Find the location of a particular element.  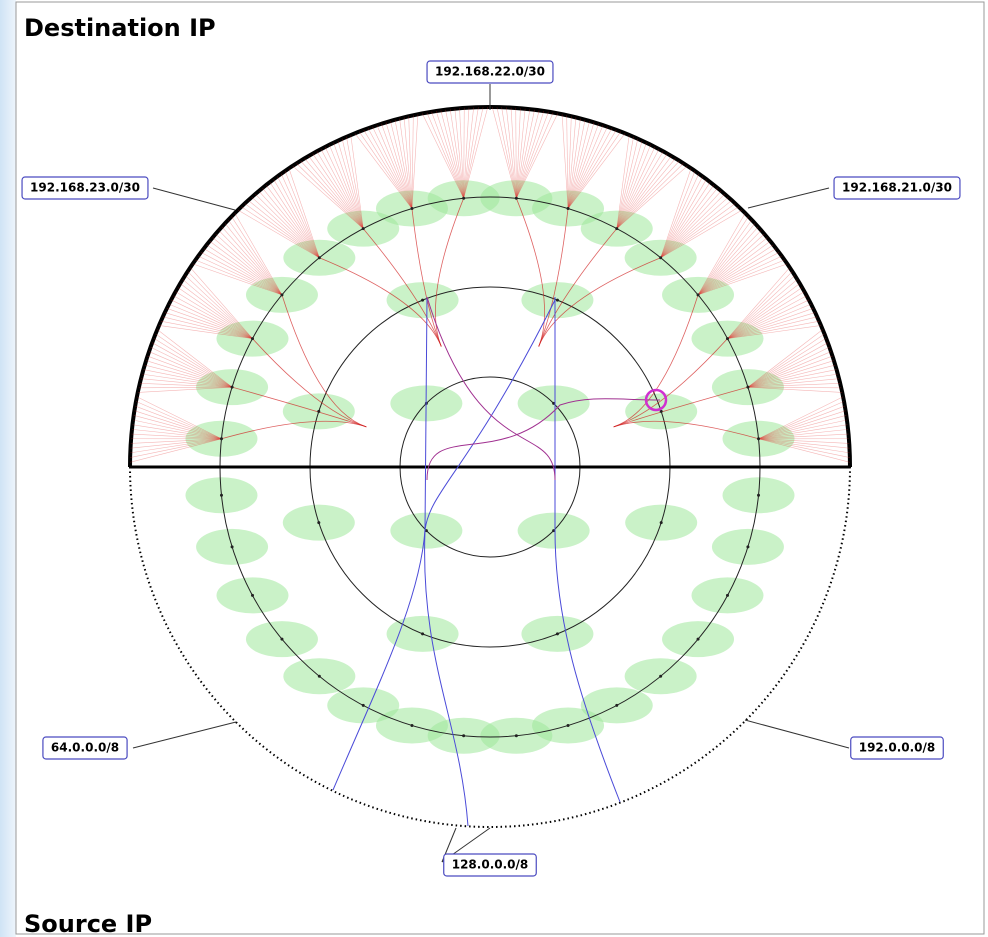

leader is located at coordinates (788, 198).